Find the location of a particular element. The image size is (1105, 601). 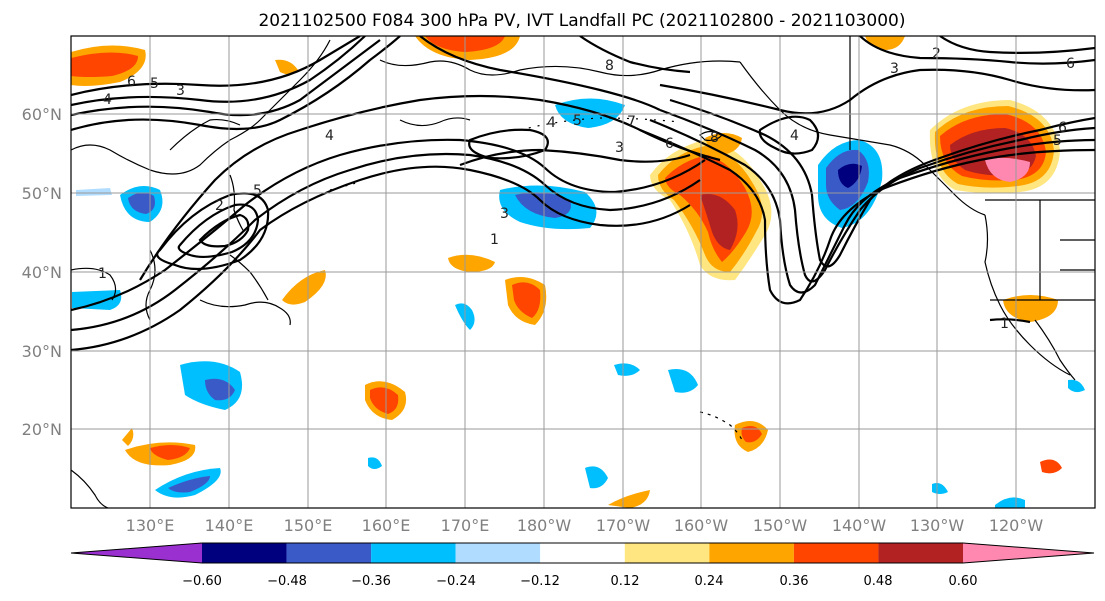

lat-label: 20°N is located at coordinates (42, 429).